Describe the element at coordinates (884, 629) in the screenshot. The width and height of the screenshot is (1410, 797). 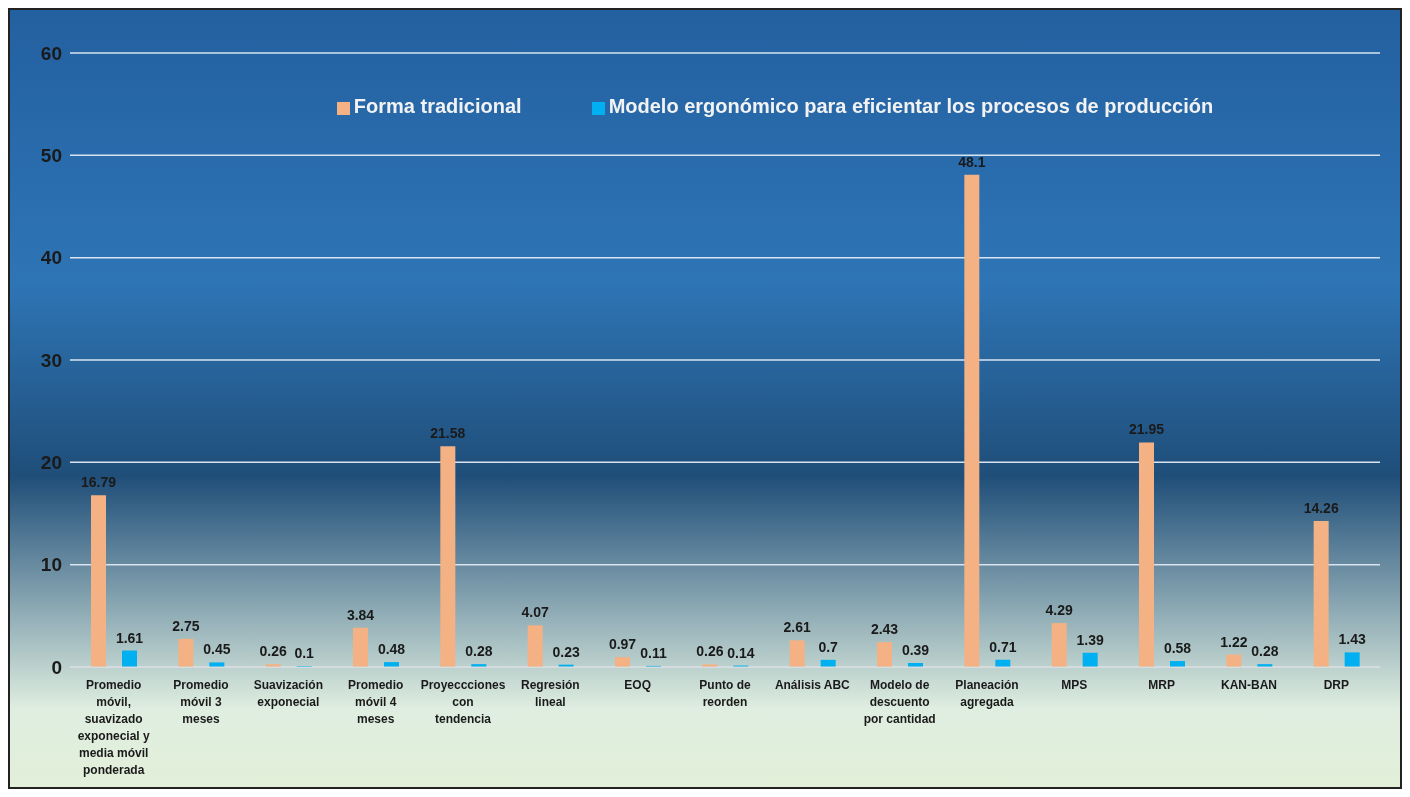
I see `data-label: 2.43` at that location.